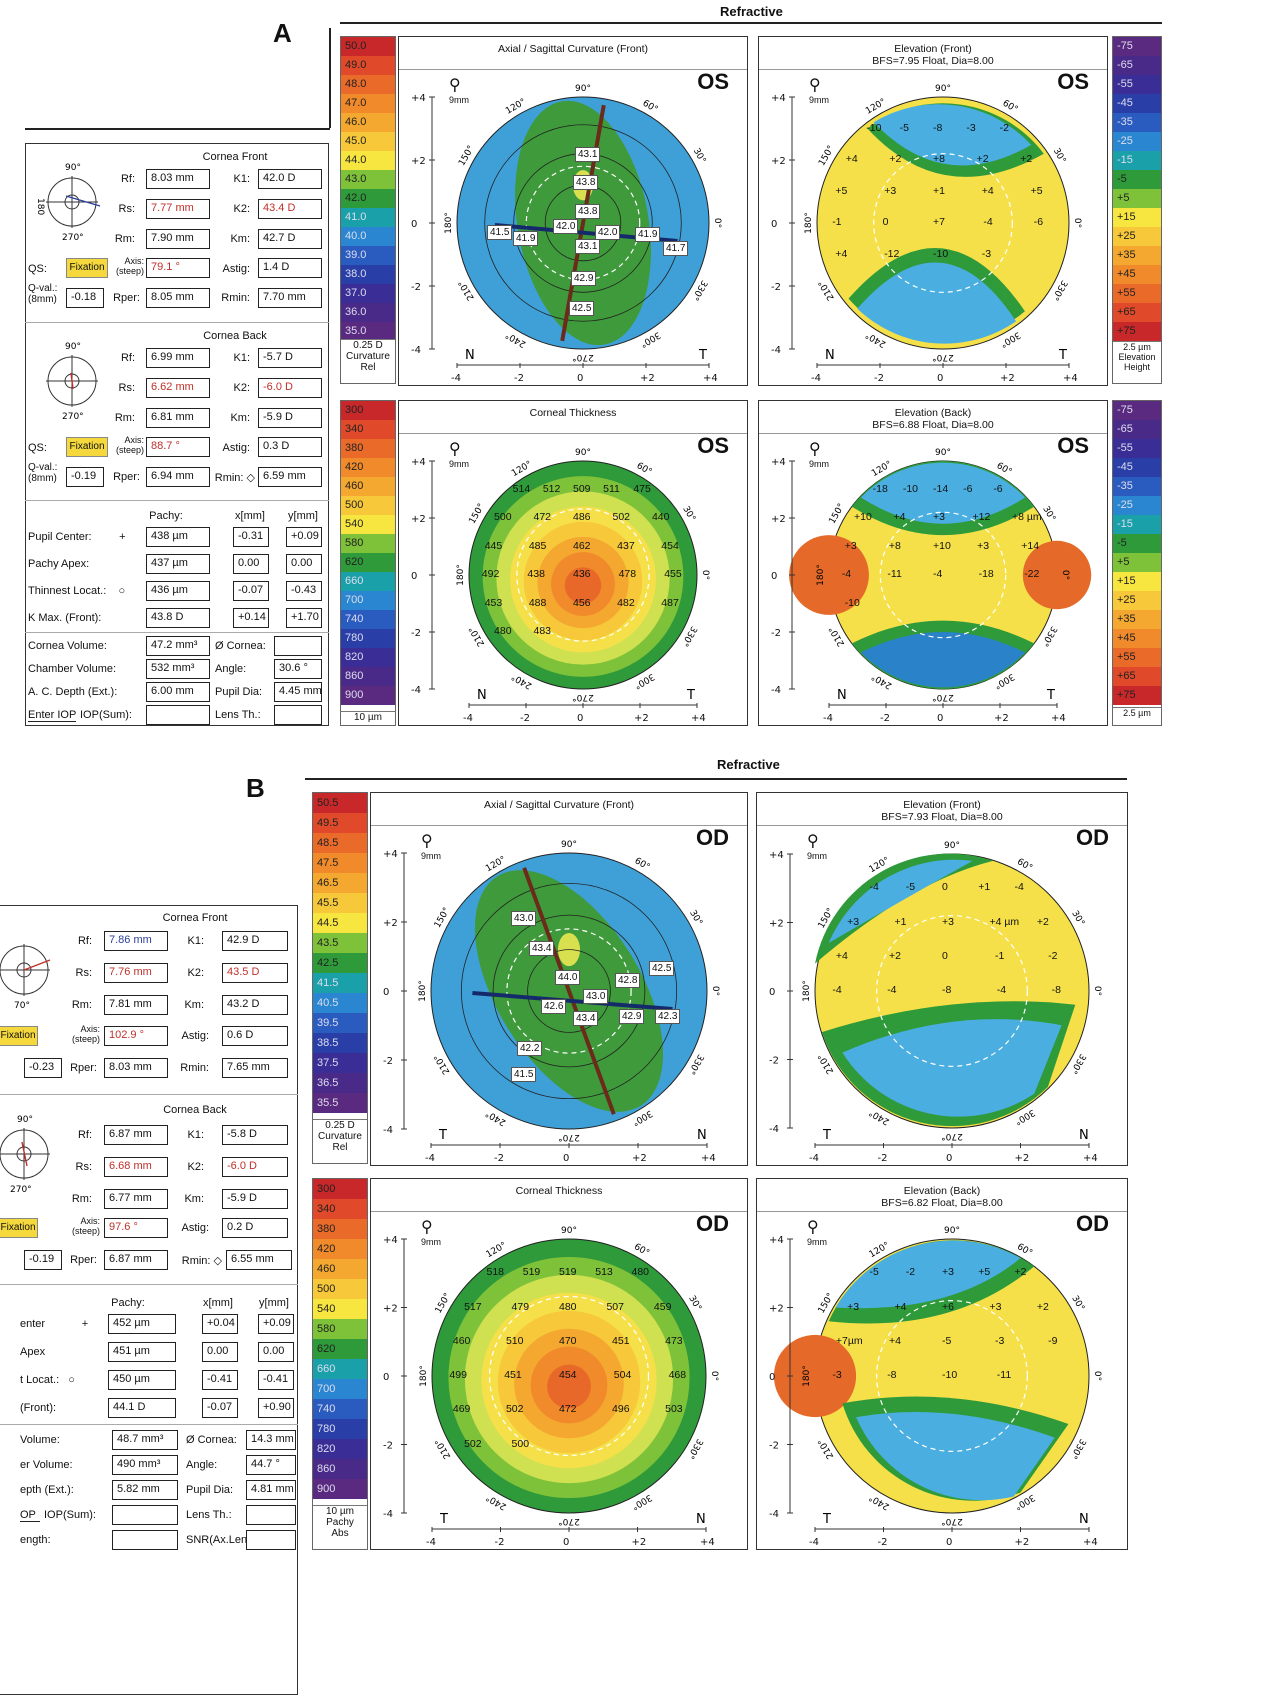  I want to click on map-value: +4, so click(899, 517).